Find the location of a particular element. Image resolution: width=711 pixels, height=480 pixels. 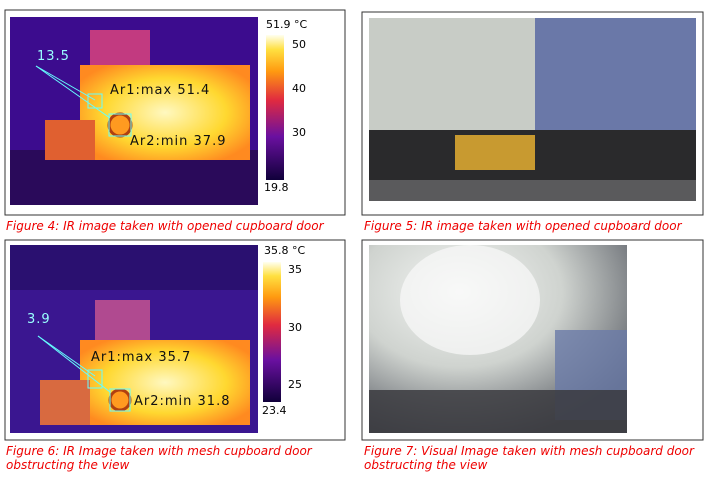

scale-max: 51.9 °C is located at coordinates (286, 24).